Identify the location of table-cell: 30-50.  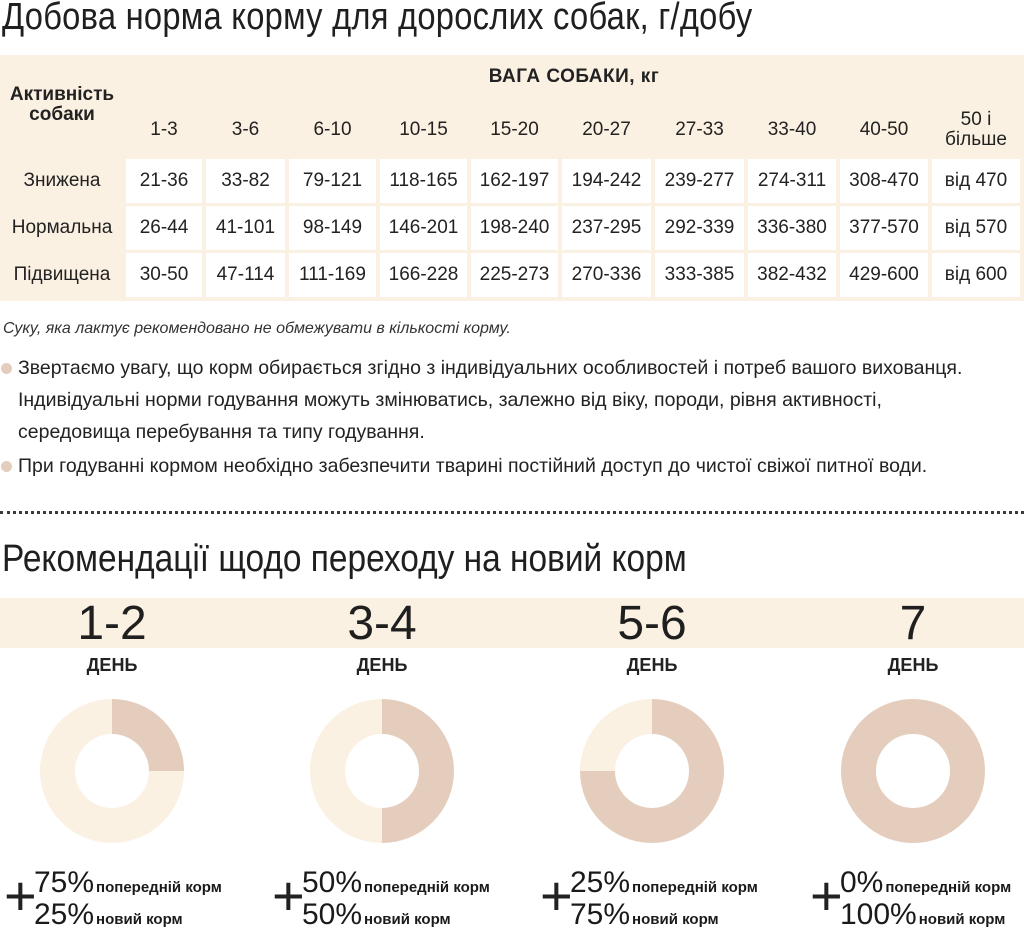
(164, 275).